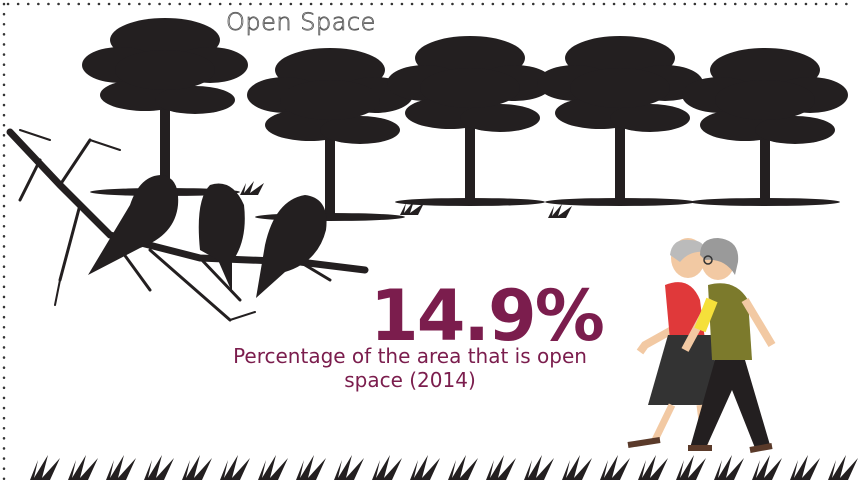 The width and height of the screenshot is (859, 484). What do you see at coordinates (207, 236) in the screenshot?
I see `birds` at bounding box center [207, 236].